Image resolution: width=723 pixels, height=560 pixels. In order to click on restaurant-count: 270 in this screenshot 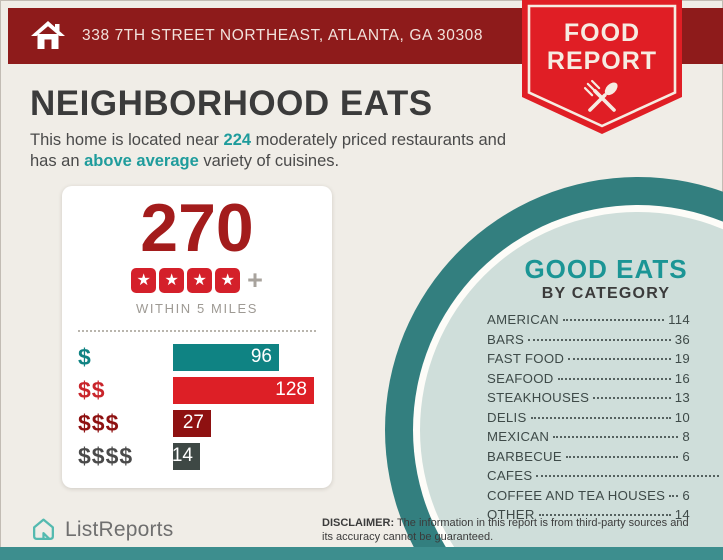, I will do `click(197, 228)`.